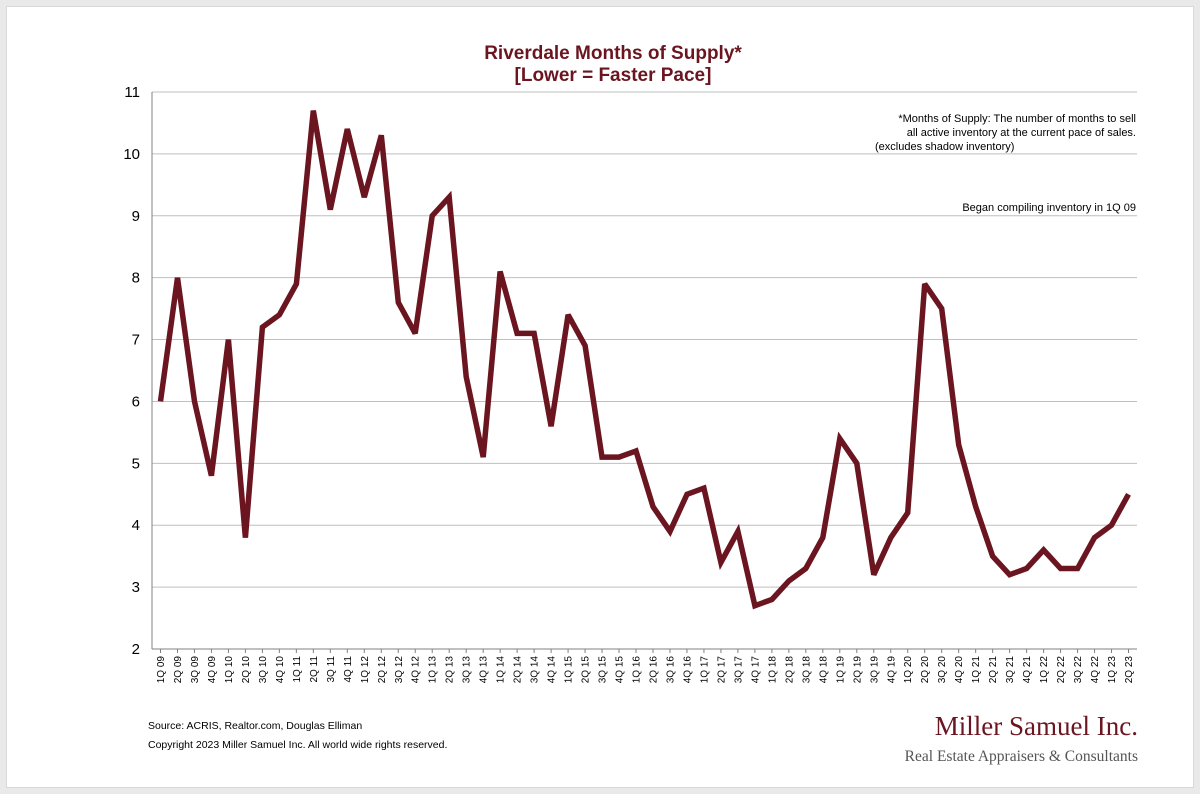 The height and width of the screenshot is (794, 1200). What do you see at coordinates (925, 670) in the screenshot?
I see `x-tick-label: 2Q 20` at bounding box center [925, 670].